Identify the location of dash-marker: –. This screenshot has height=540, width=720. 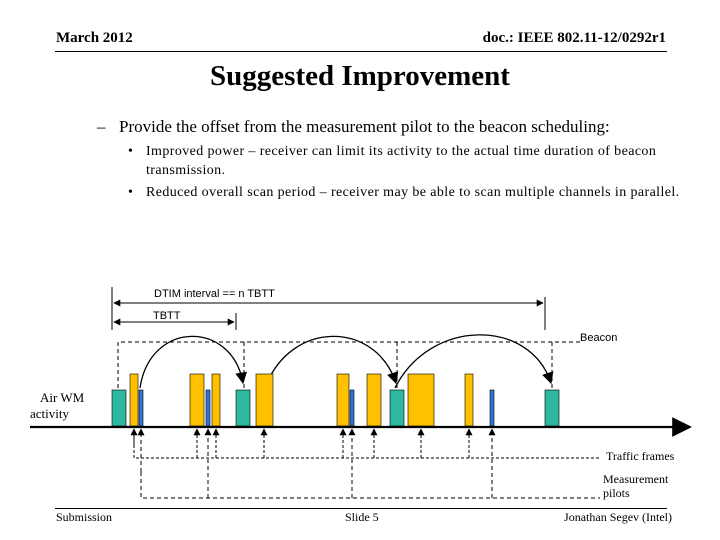
(101, 126).